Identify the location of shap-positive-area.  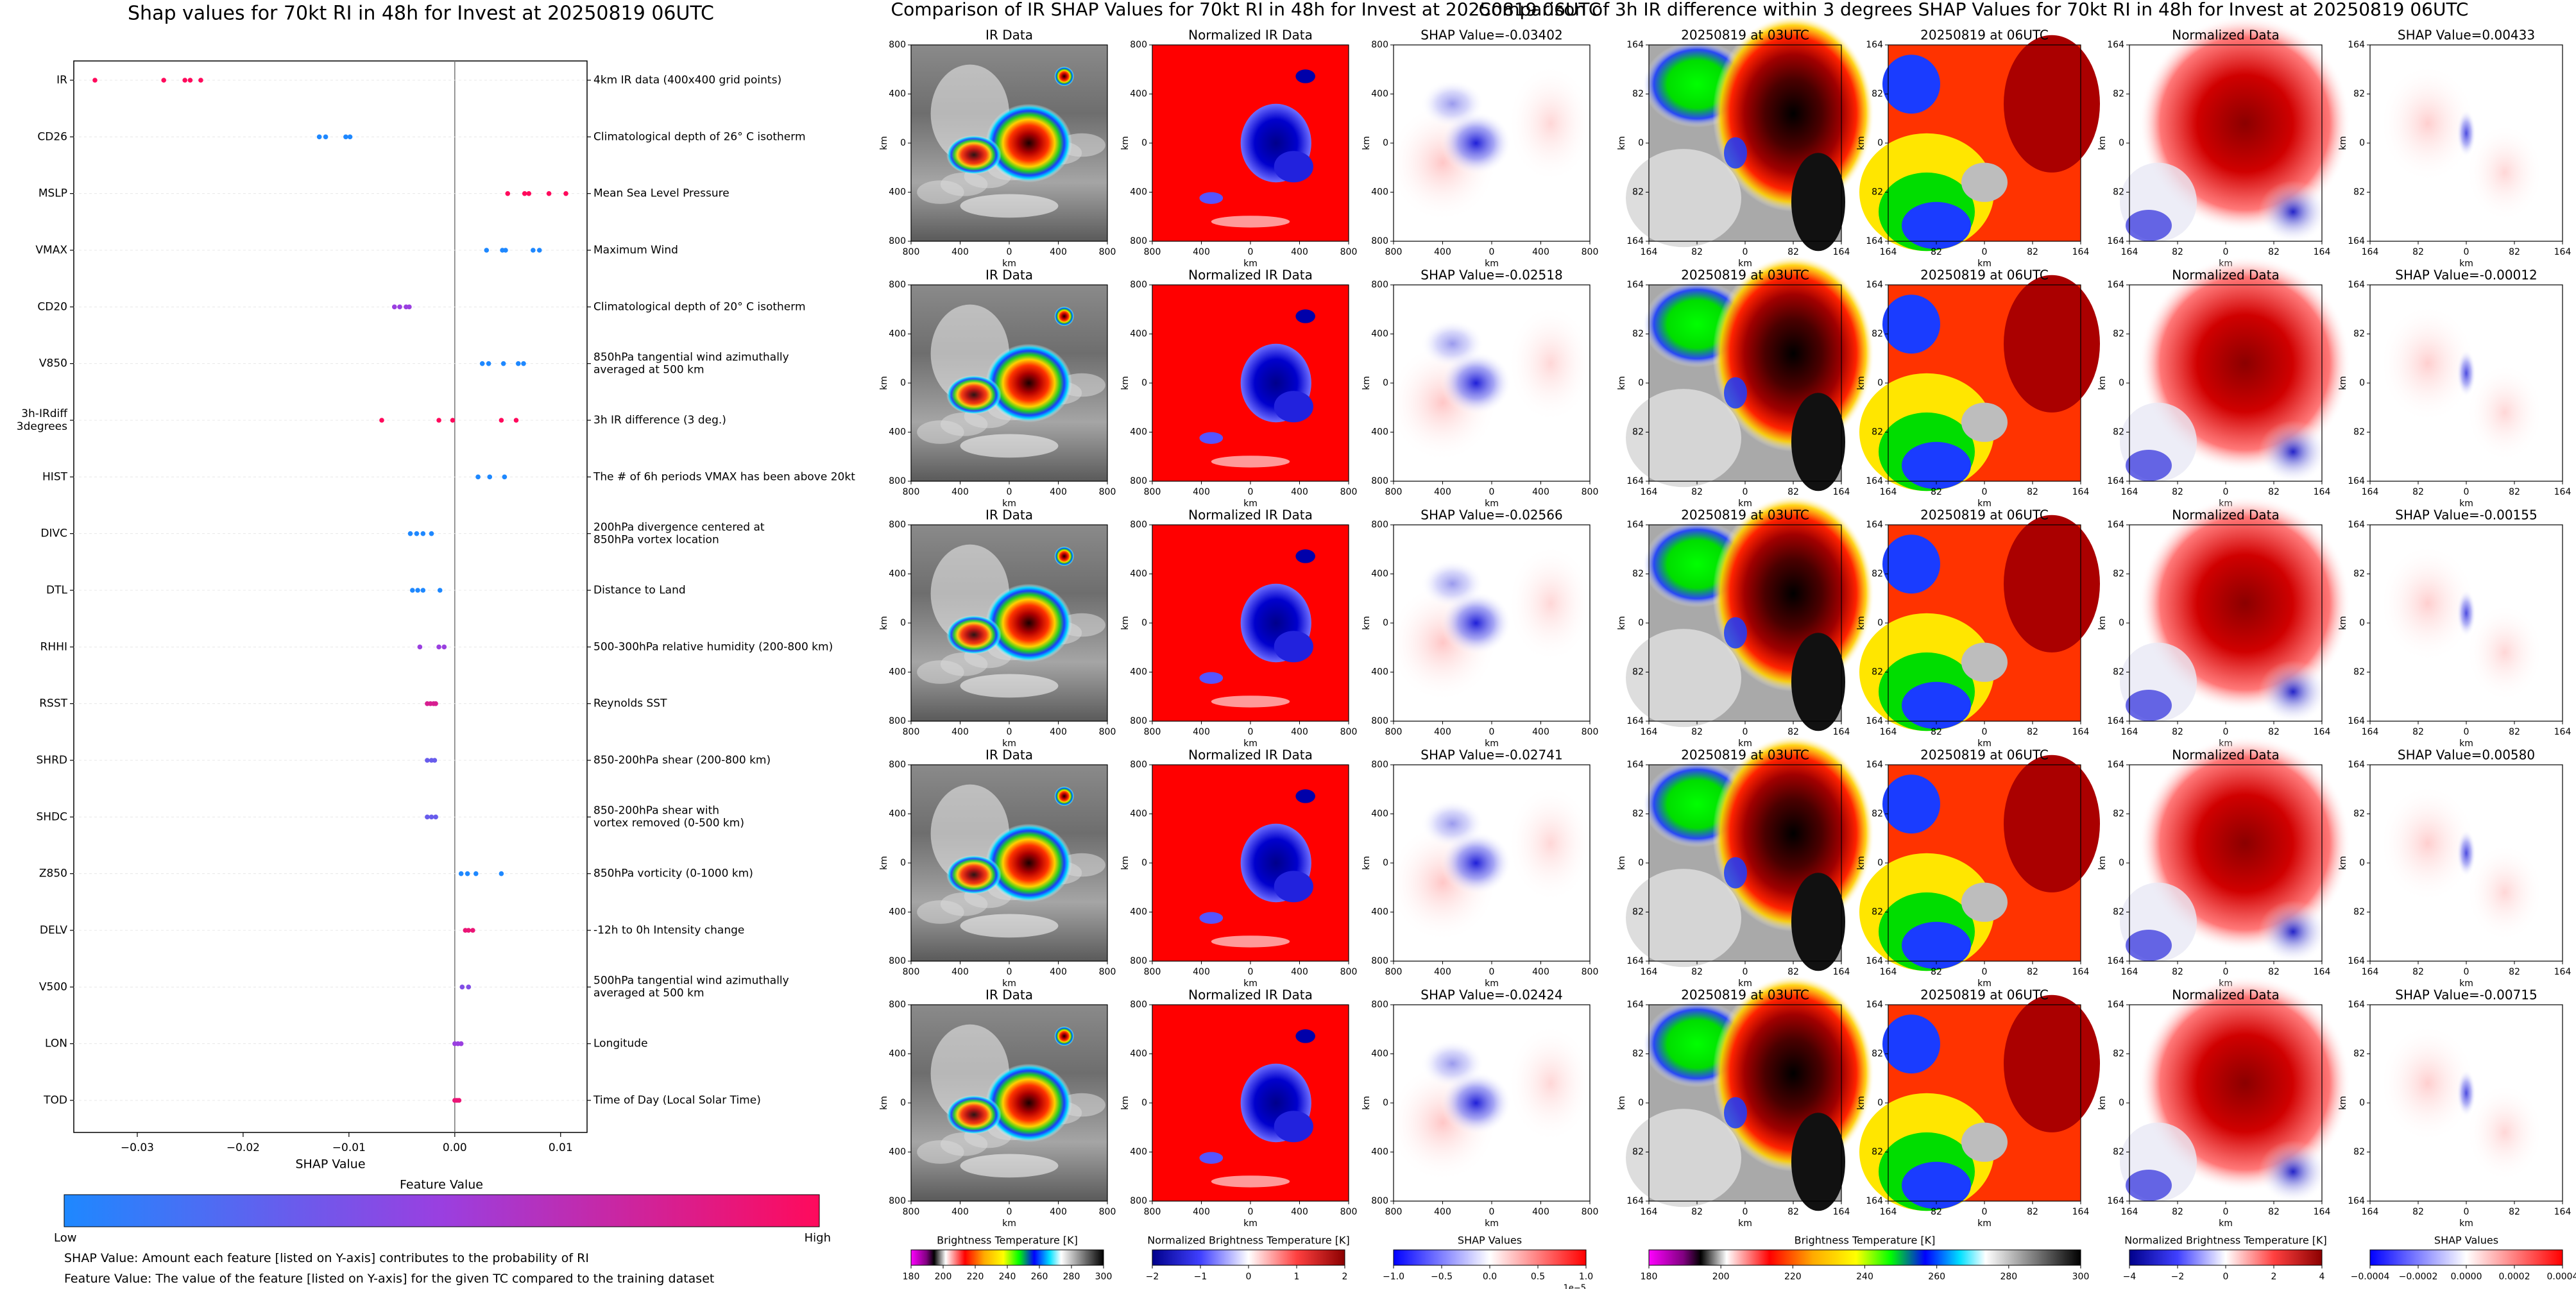
(1550, 123).